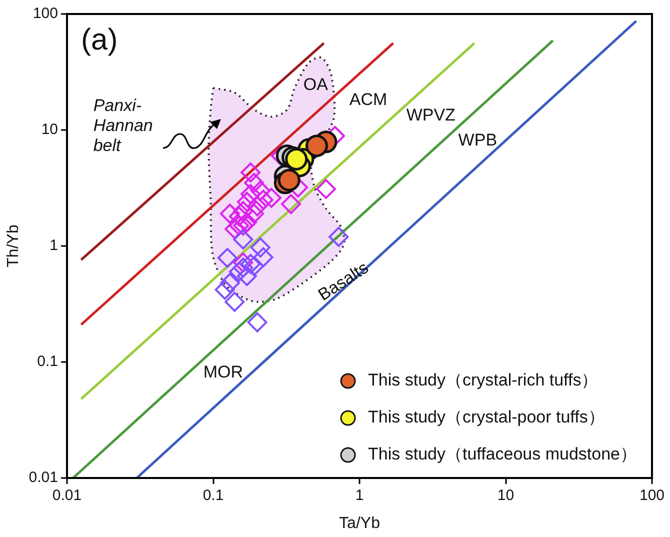 Image resolution: width=670 pixels, height=537 pixels. I want to click on legend-label: This study（crystal-poor tuffs）, so click(486, 417).